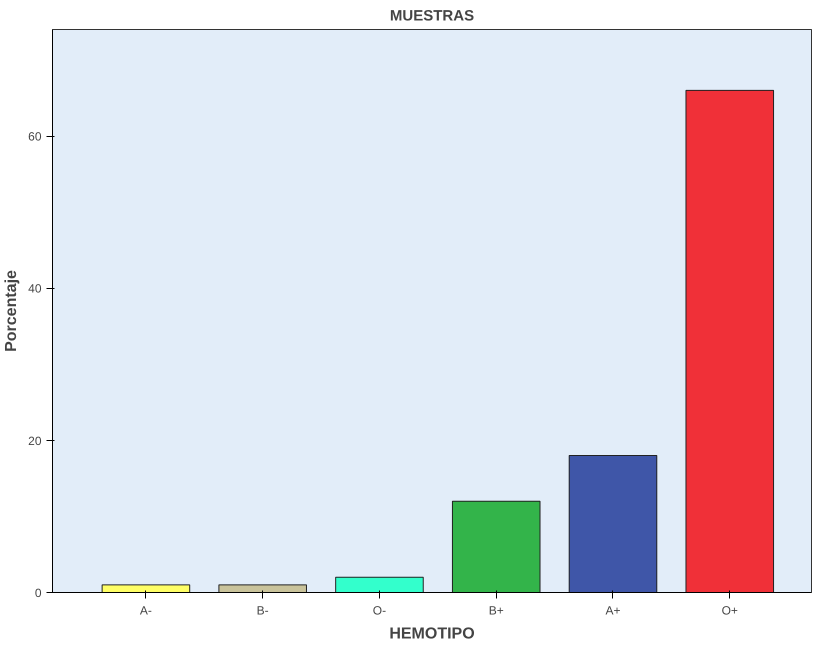  I want to click on y-axis-title: Porcentaje, so click(11, 311).